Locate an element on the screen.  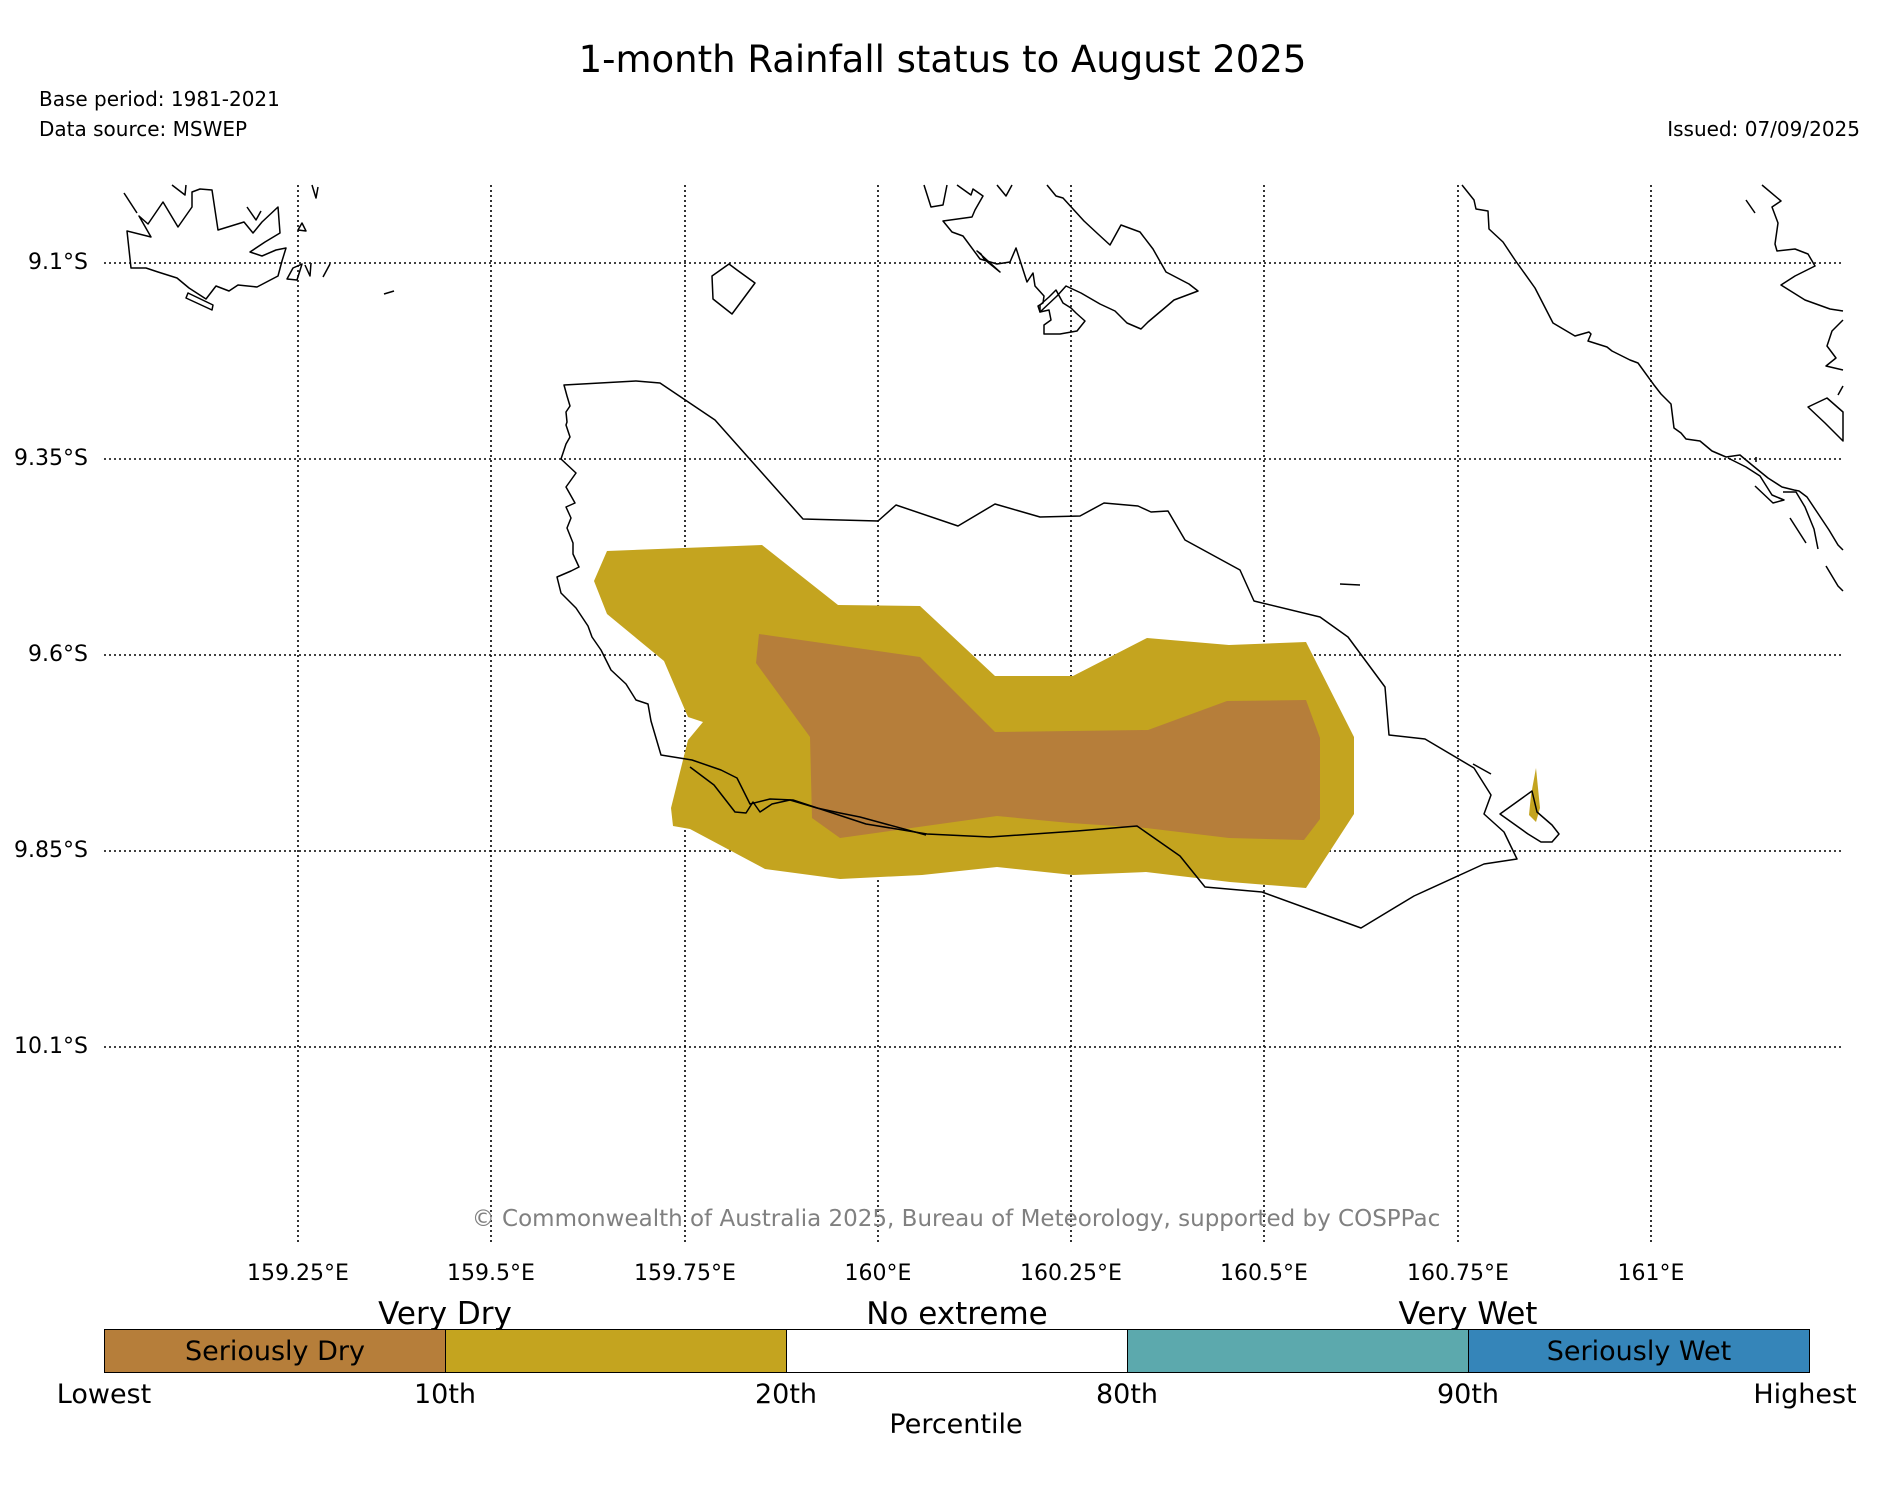
data-source: Data source: MSWEP is located at coordinates (143, 129).